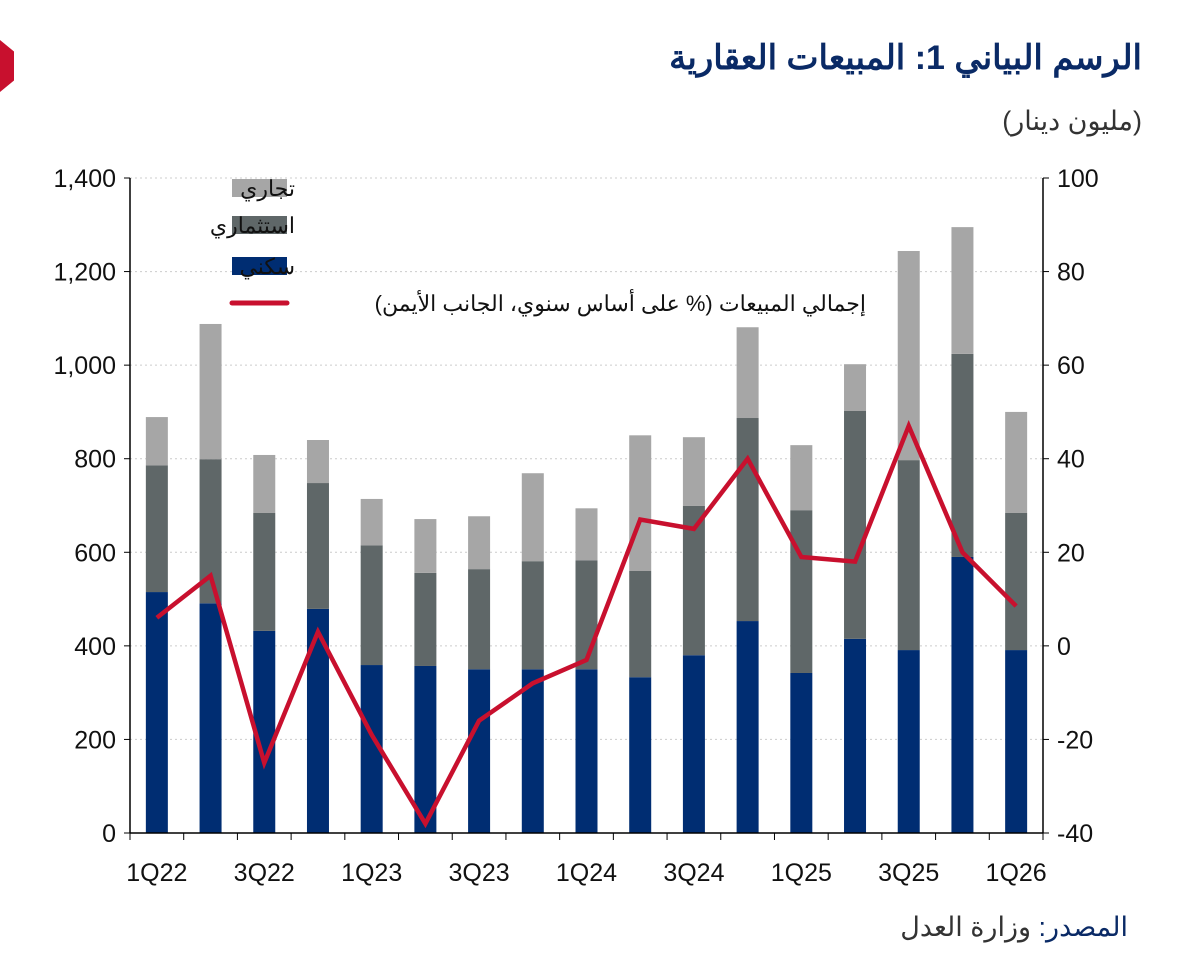 The height and width of the screenshot is (963, 1200). Describe the element at coordinates (1016, 873) in the screenshot. I see `x-tick-label: 1Q26` at that location.